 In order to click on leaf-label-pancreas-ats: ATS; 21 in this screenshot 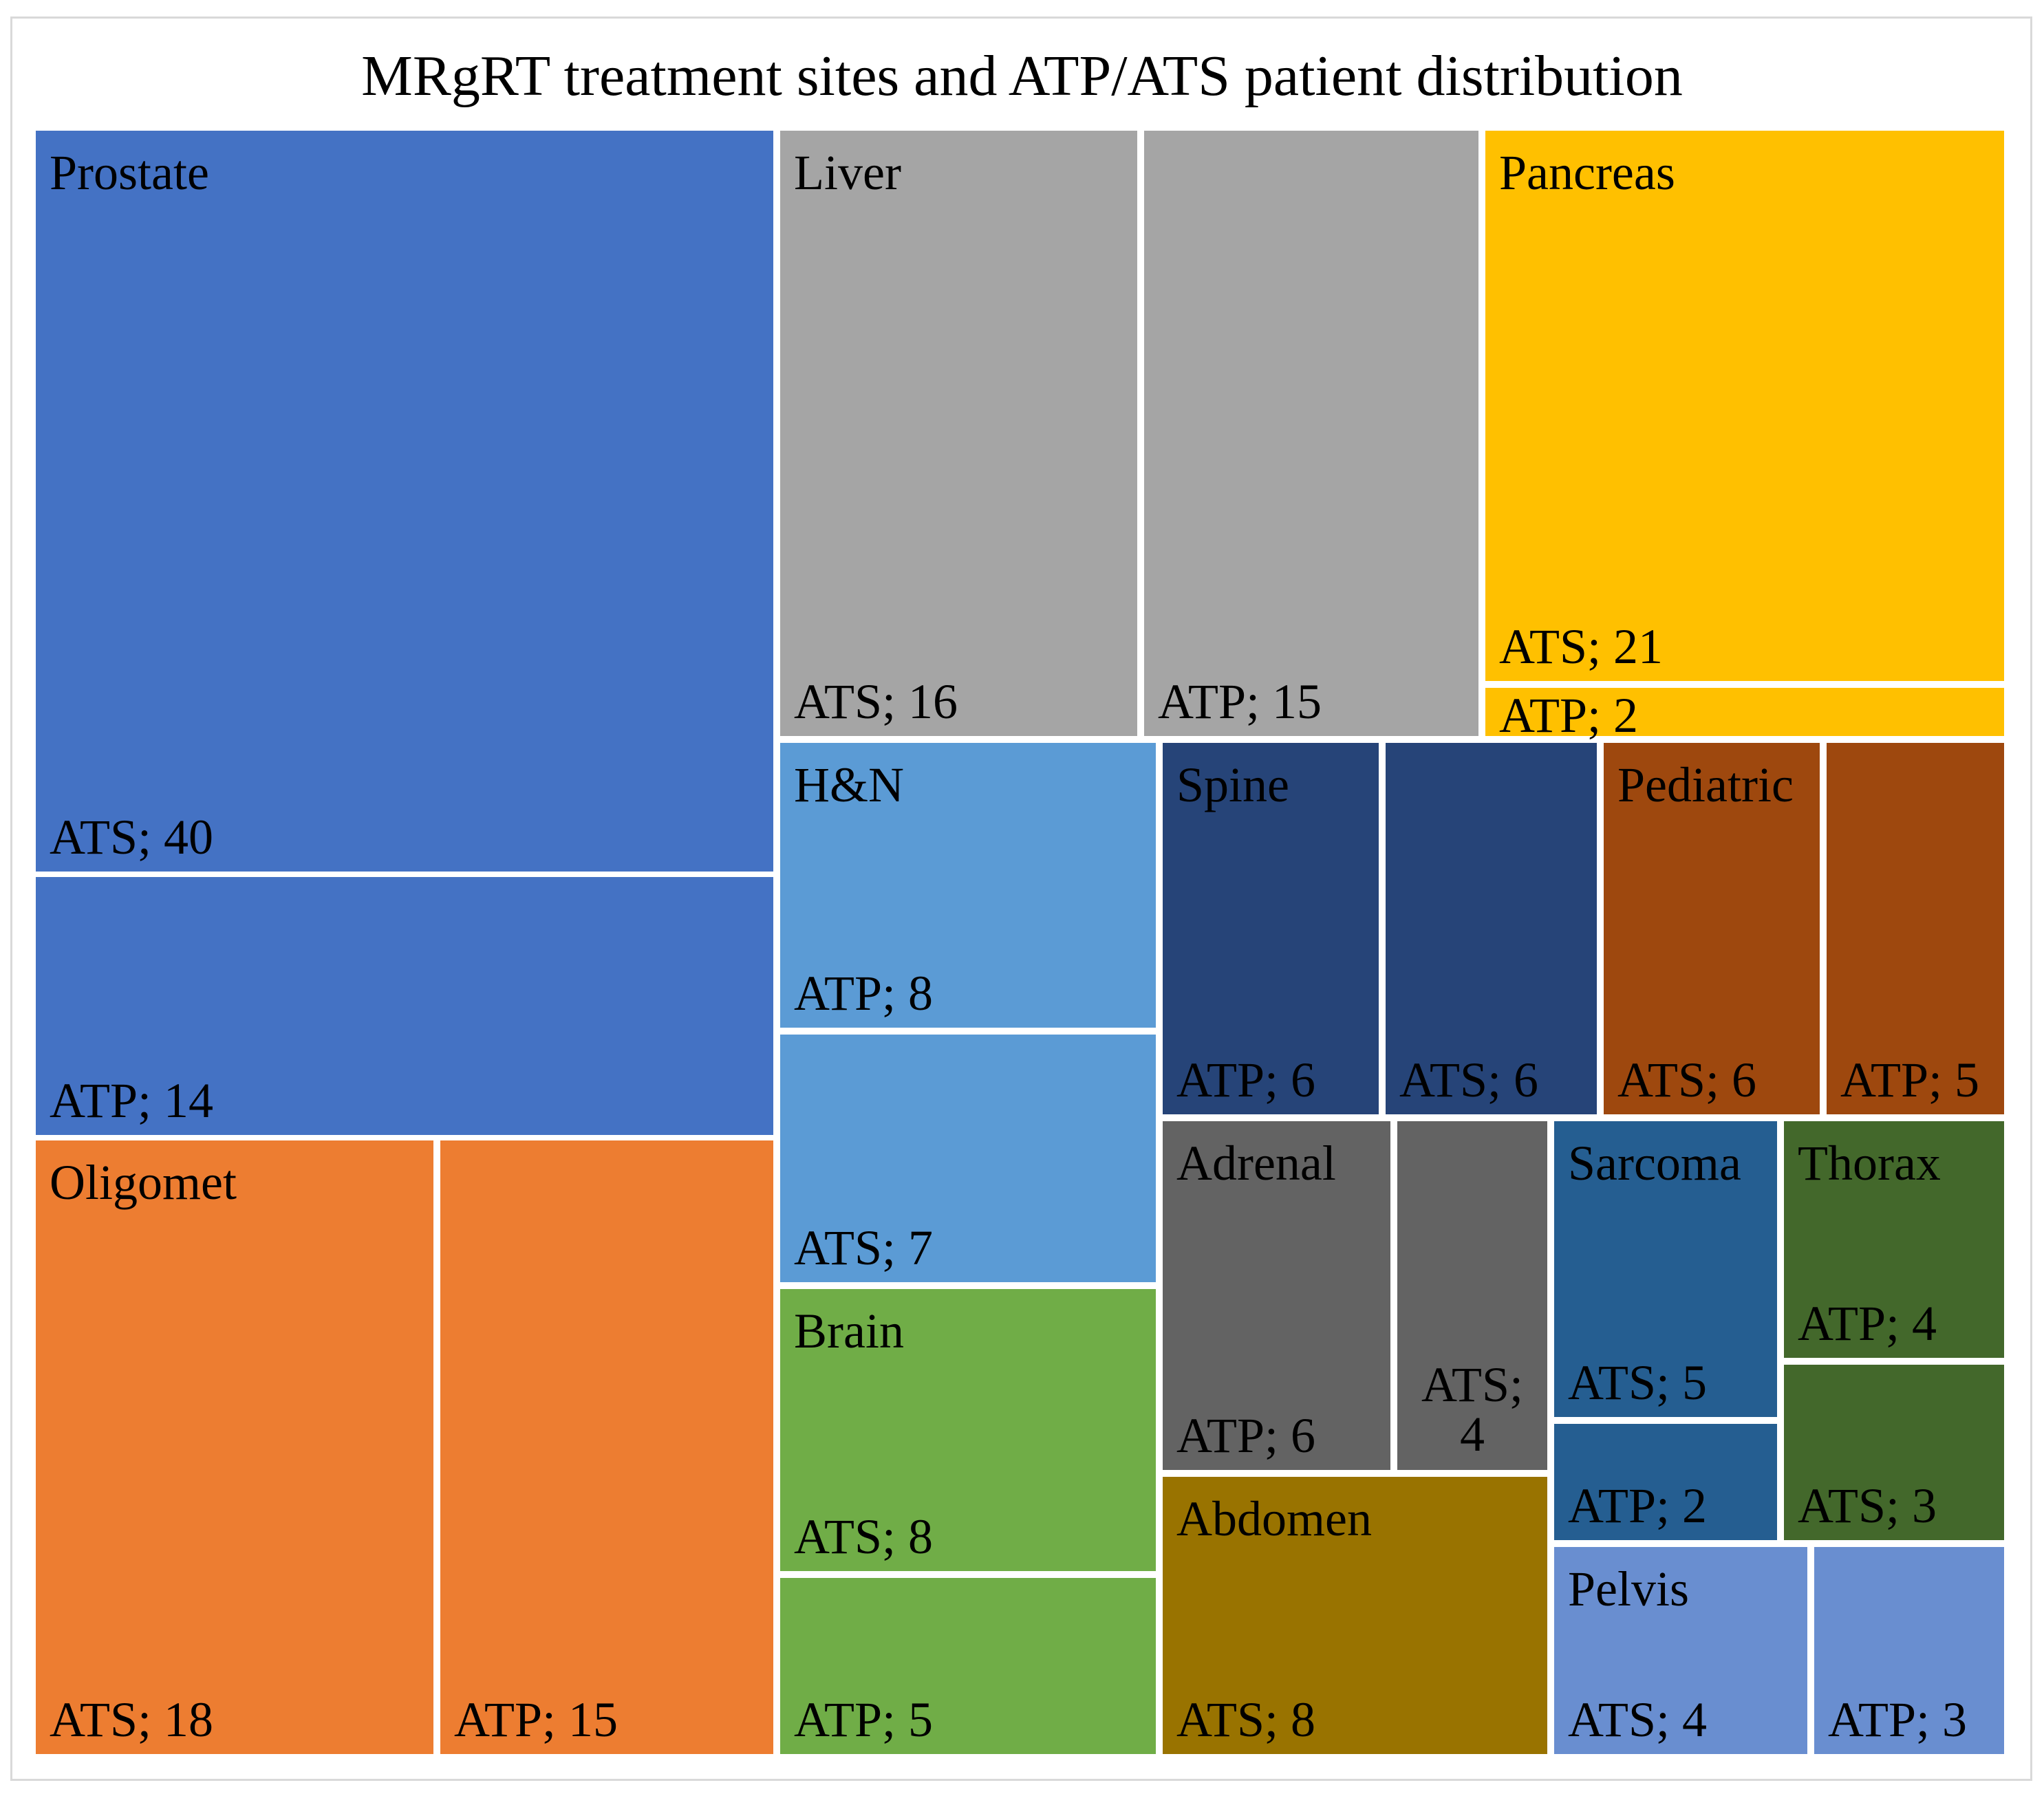, I will do `click(1581, 646)`.